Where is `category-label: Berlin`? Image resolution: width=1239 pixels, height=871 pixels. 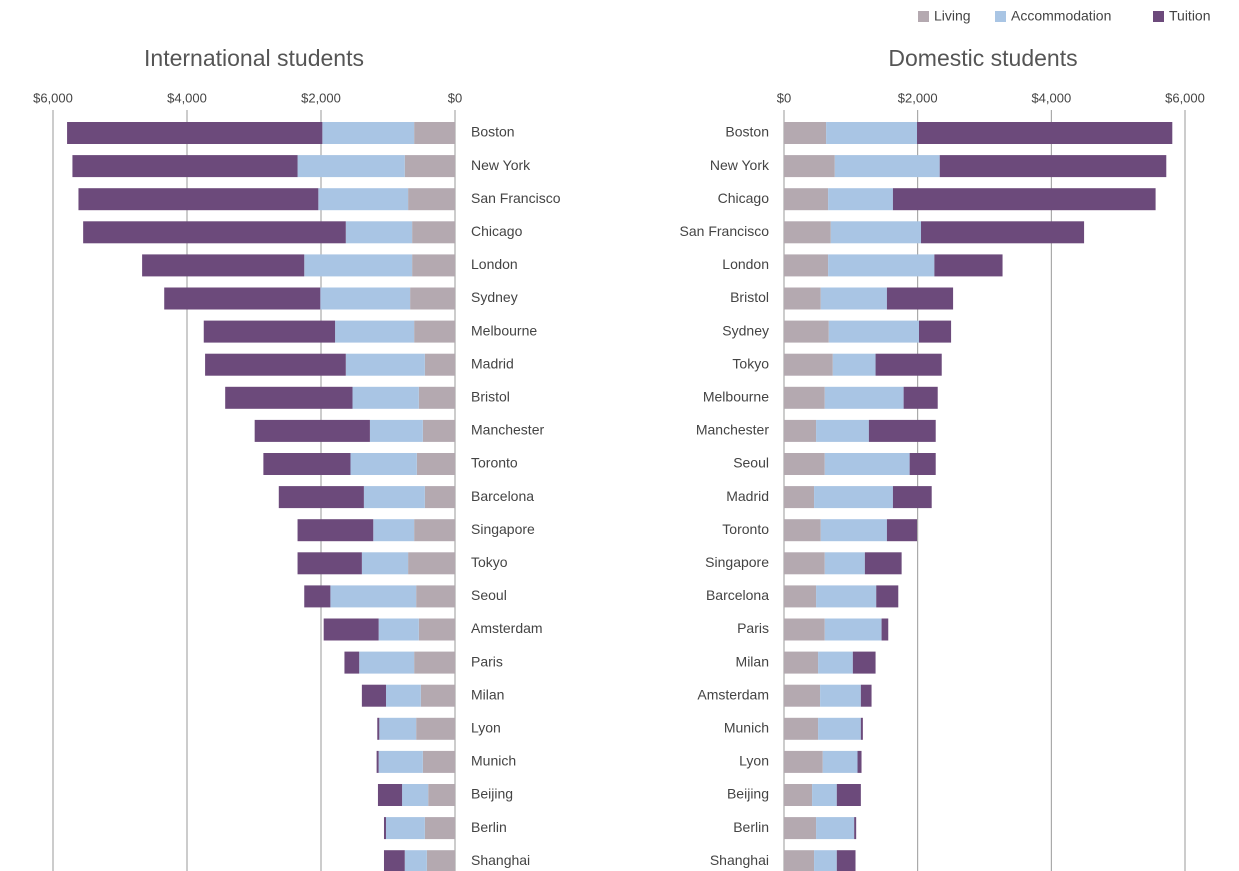 category-label: Berlin is located at coordinates (751, 827).